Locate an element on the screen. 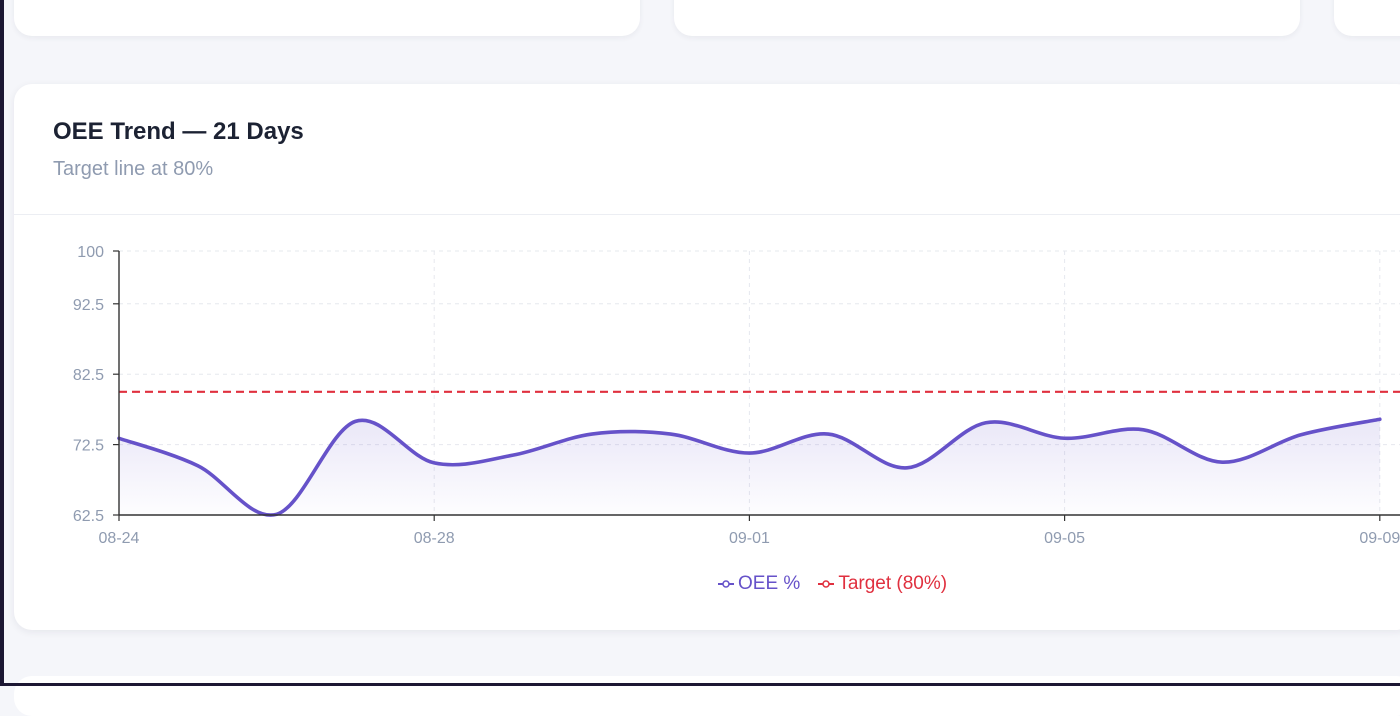 The height and width of the screenshot is (716, 1400). legend-label-target: Target (80%) is located at coordinates (893, 583).